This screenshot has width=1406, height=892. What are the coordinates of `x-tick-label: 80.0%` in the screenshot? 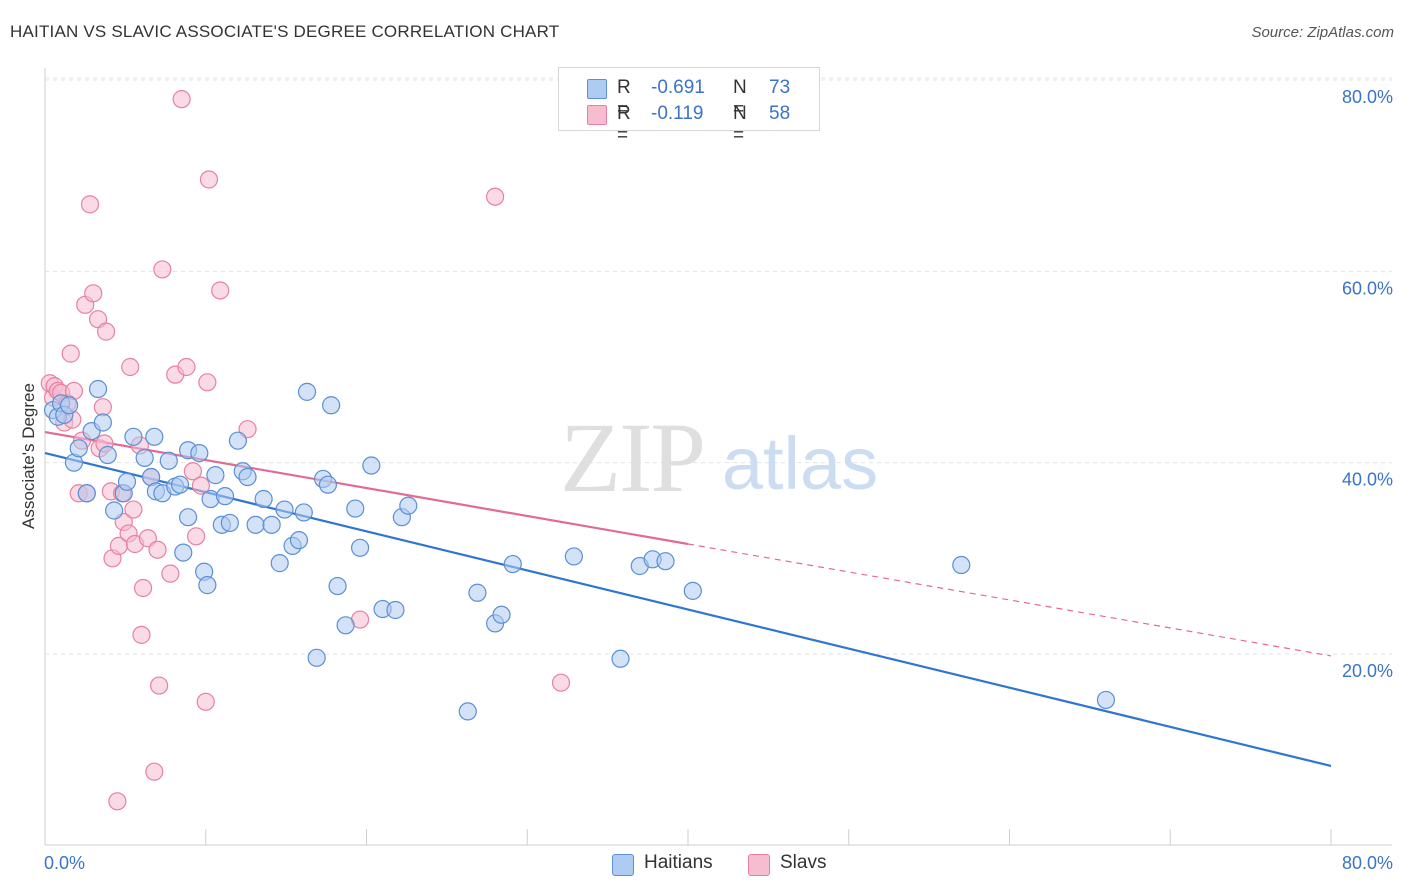 It's located at (1367, 863).